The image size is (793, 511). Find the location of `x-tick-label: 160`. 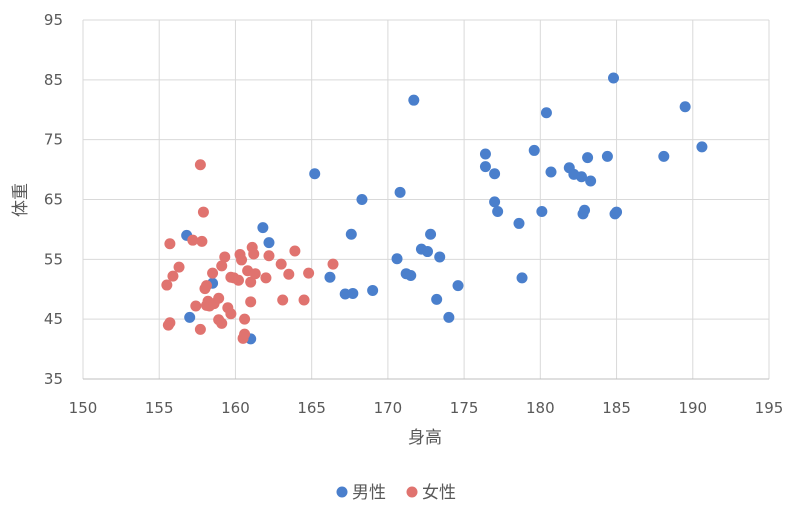

x-tick-label: 160 is located at coordinates (235, 408).